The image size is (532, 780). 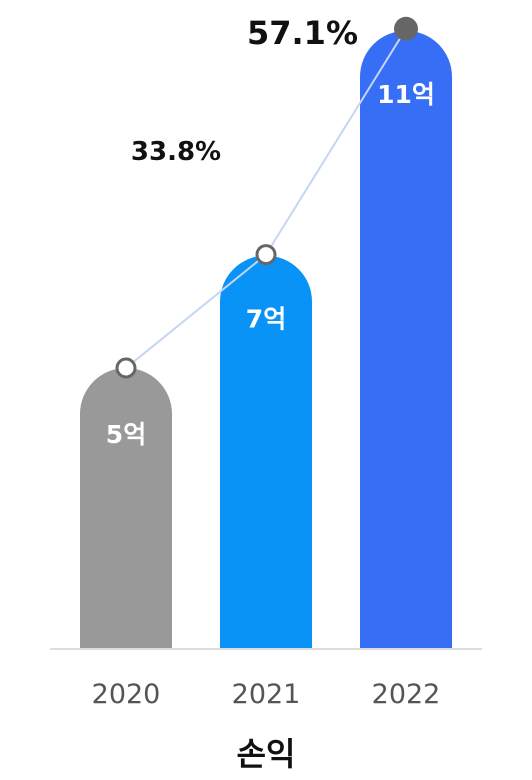 What do you see at coordinates (406, 694) in the screenshot?
I see `x-tick-label-2022: 2022` at bounding box center [406, 694].